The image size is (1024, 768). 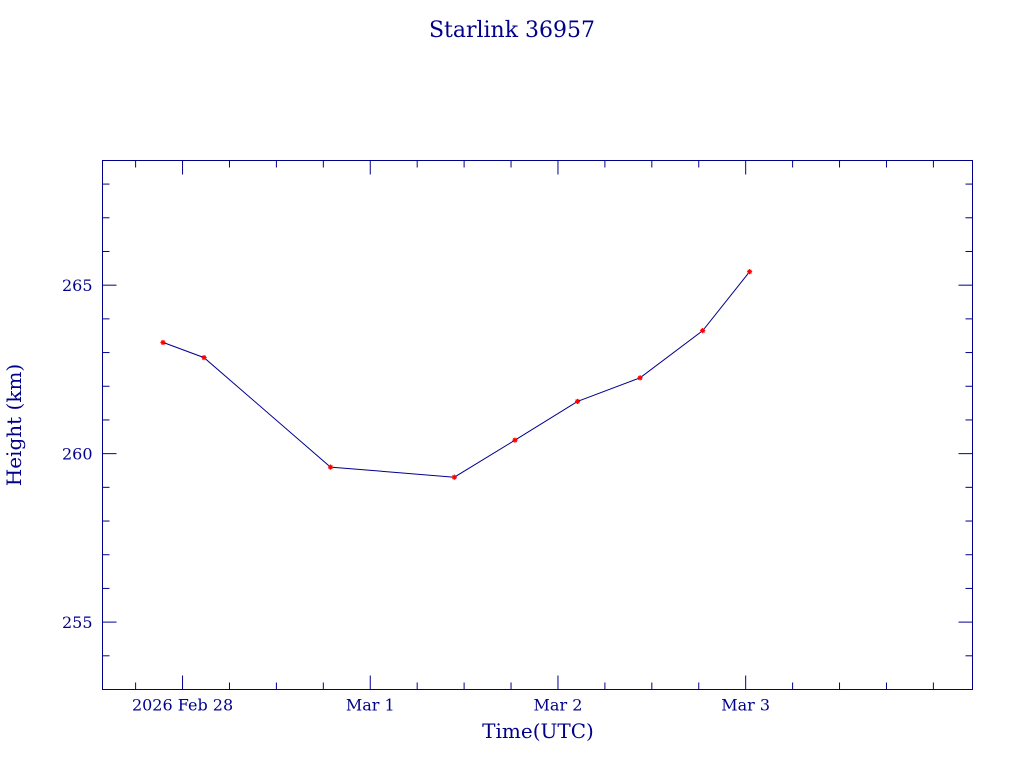 What do you see at coordinates (512, 30) in the screenshot?
I see `chart-title: Starlink 36957` at bounding box center [512, 30].